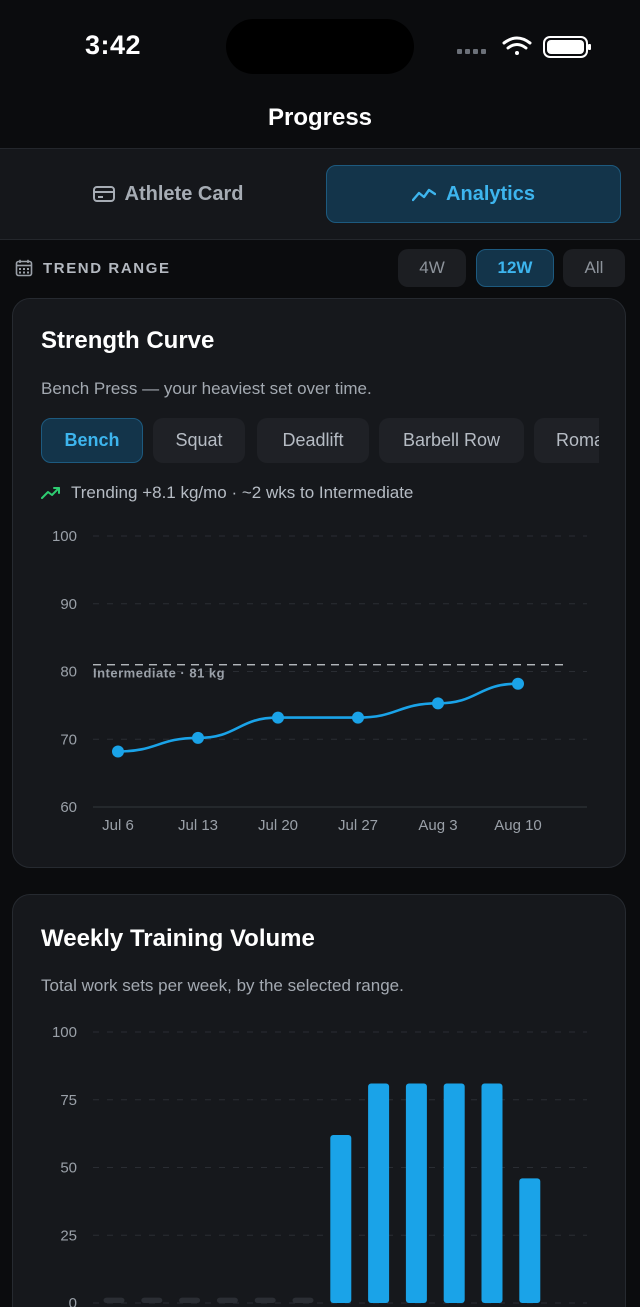  I want to click on exercise-tab-romanian: Roma, so click(566, 440).